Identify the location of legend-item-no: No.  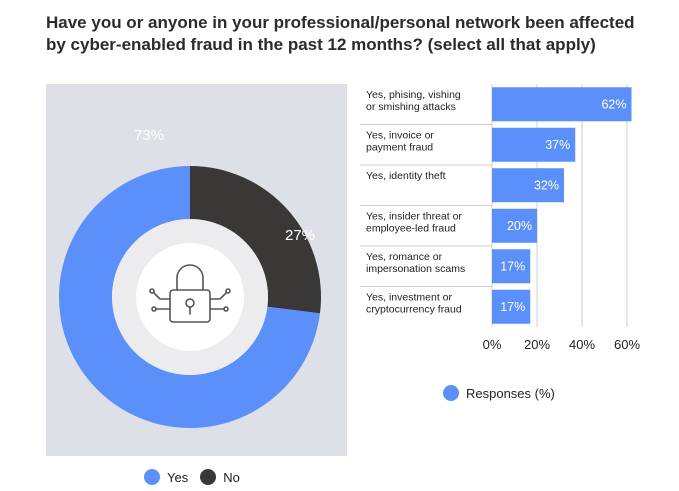
(220, 477).